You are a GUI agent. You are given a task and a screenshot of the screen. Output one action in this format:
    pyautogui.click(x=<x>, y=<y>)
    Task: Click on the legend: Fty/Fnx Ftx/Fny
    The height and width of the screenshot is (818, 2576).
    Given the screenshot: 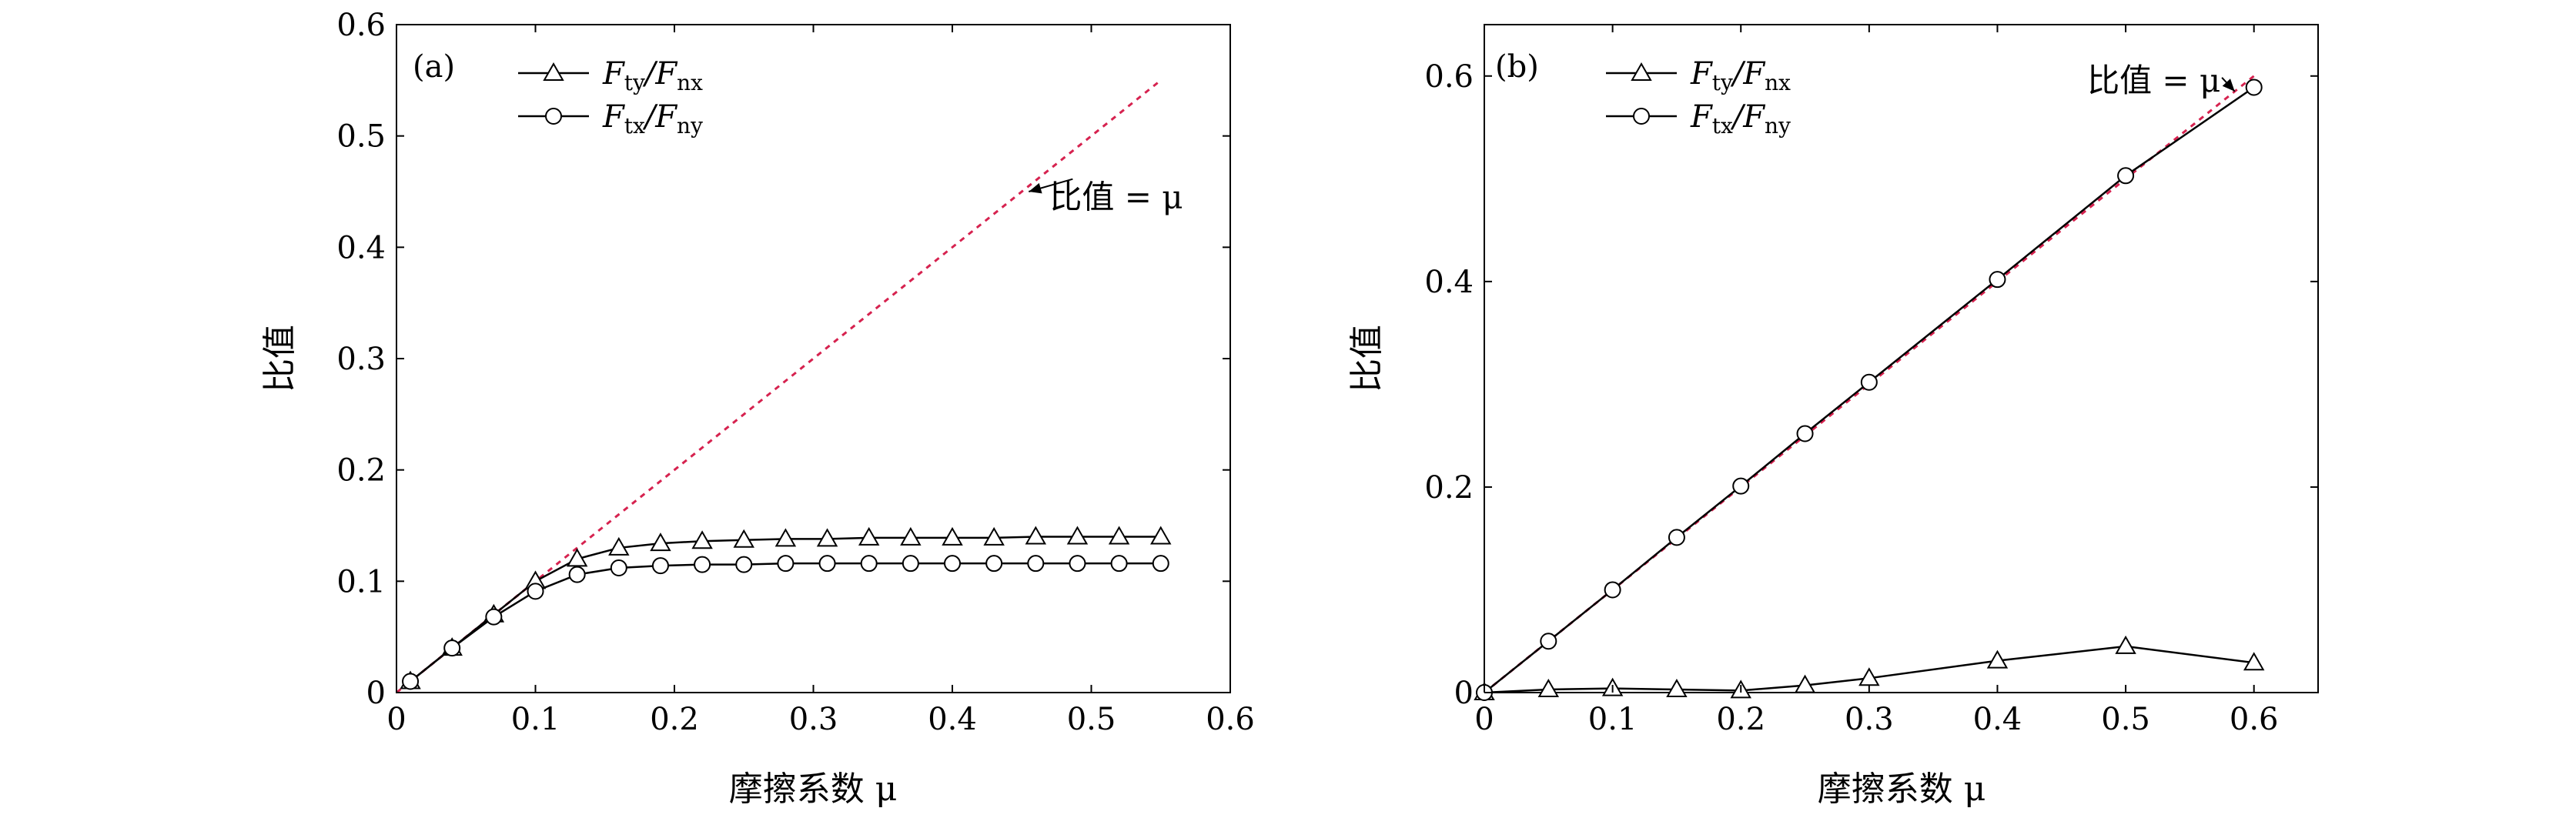 What is the action you would take?
    pyautogui.click(x=1699, y=97)
    